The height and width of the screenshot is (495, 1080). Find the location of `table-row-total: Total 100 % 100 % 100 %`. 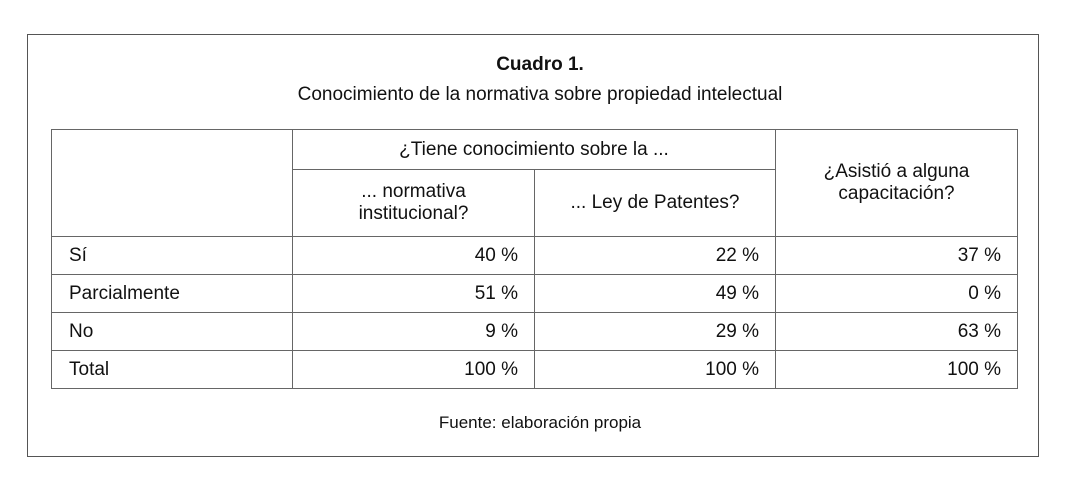

table-row-total: Total 100 % 100 % 100 % is located at coordinates (534, 369).